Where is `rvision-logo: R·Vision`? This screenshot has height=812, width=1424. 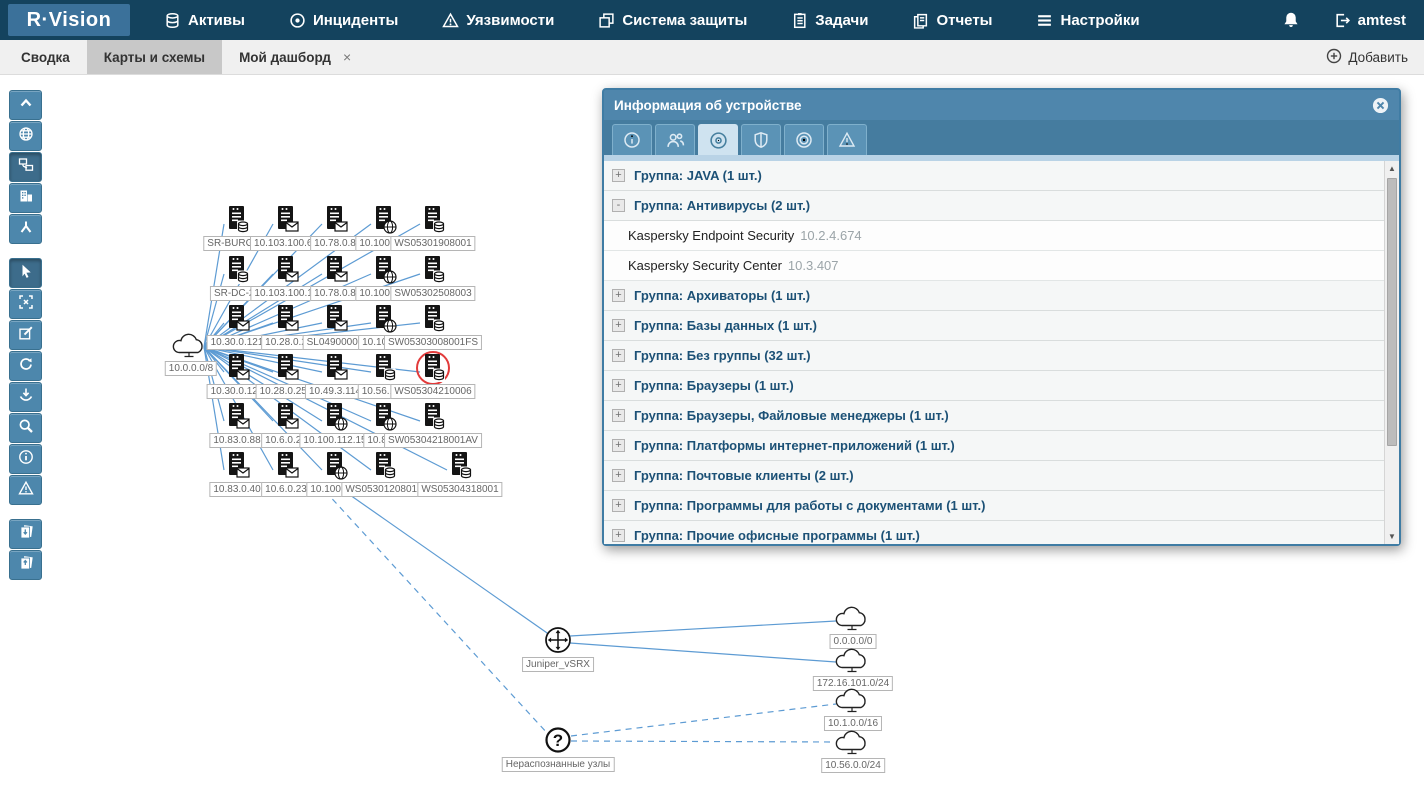
rvision-logo: R·Vision is located at coordinates (69, 20).